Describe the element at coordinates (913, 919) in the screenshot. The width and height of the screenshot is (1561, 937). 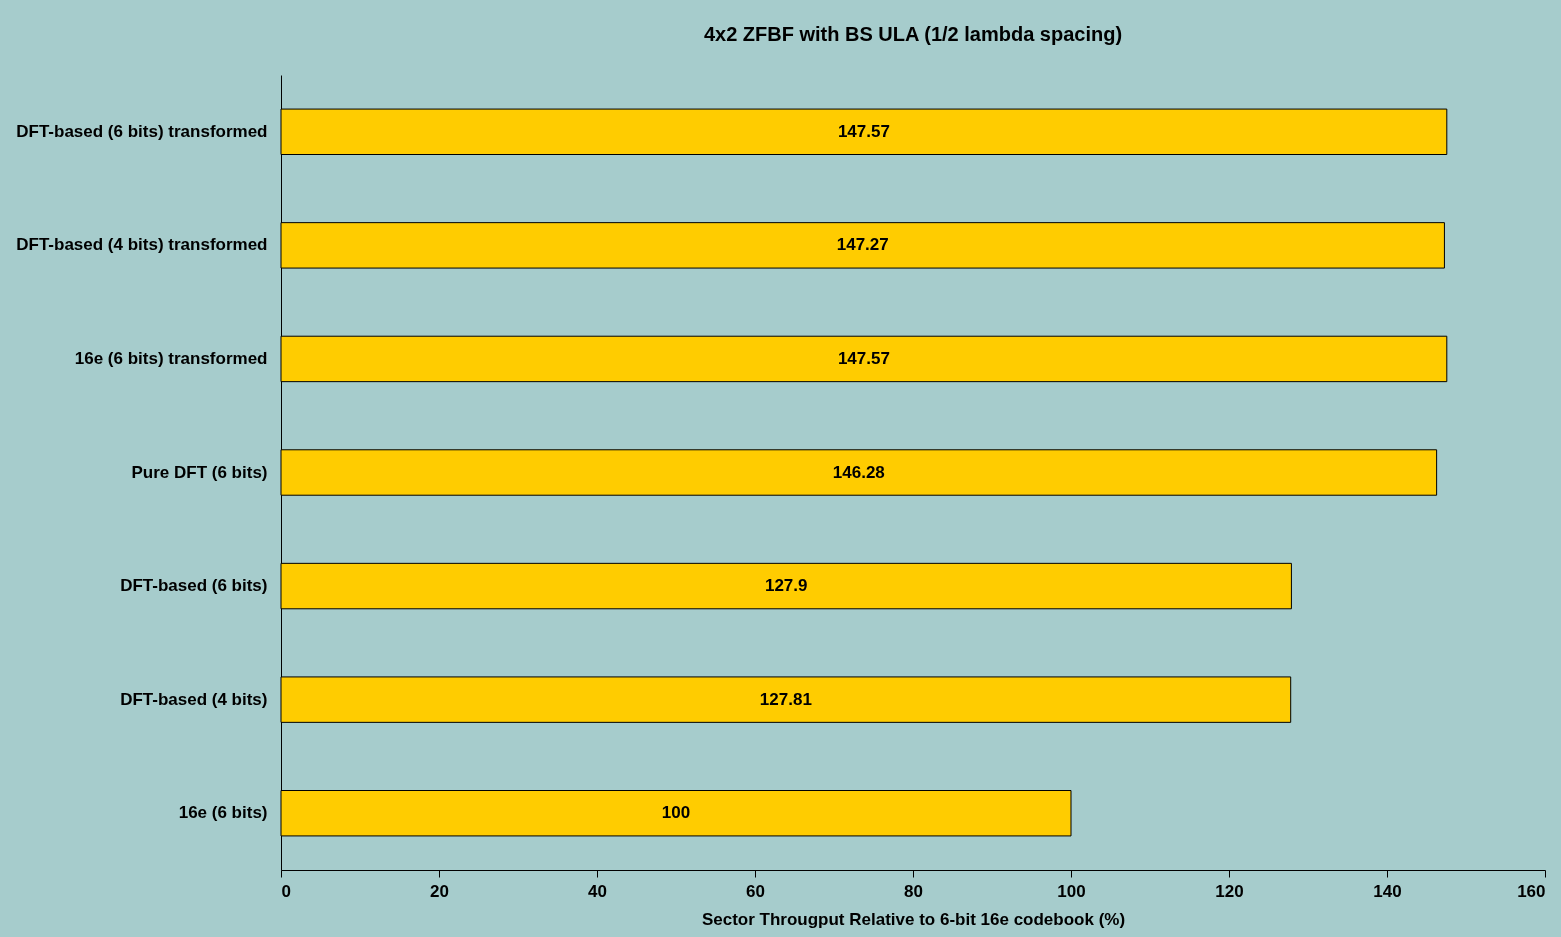
I see `x-axis-title: Sector Througput Relative to 6-bit 16e codebook (%)` at that location.